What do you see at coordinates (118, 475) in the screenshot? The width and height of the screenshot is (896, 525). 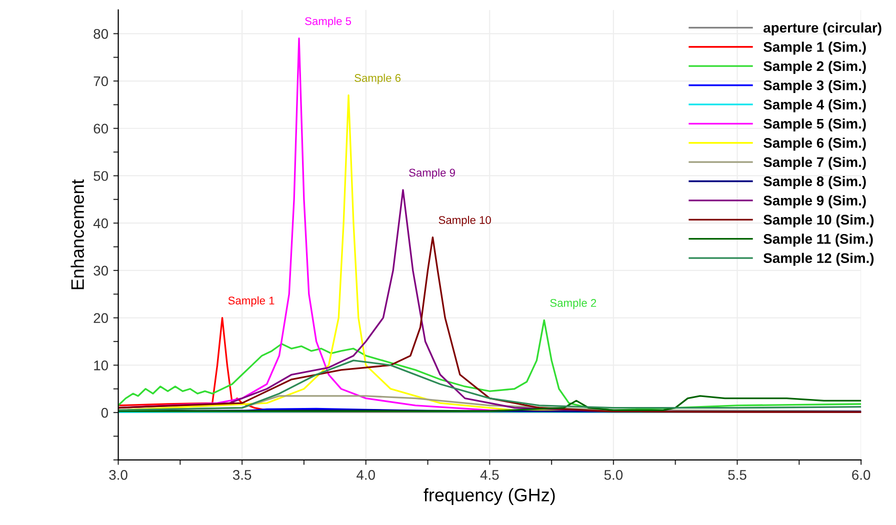 I see `x-tick-label: 3.0` at bounding box center [118, 475].